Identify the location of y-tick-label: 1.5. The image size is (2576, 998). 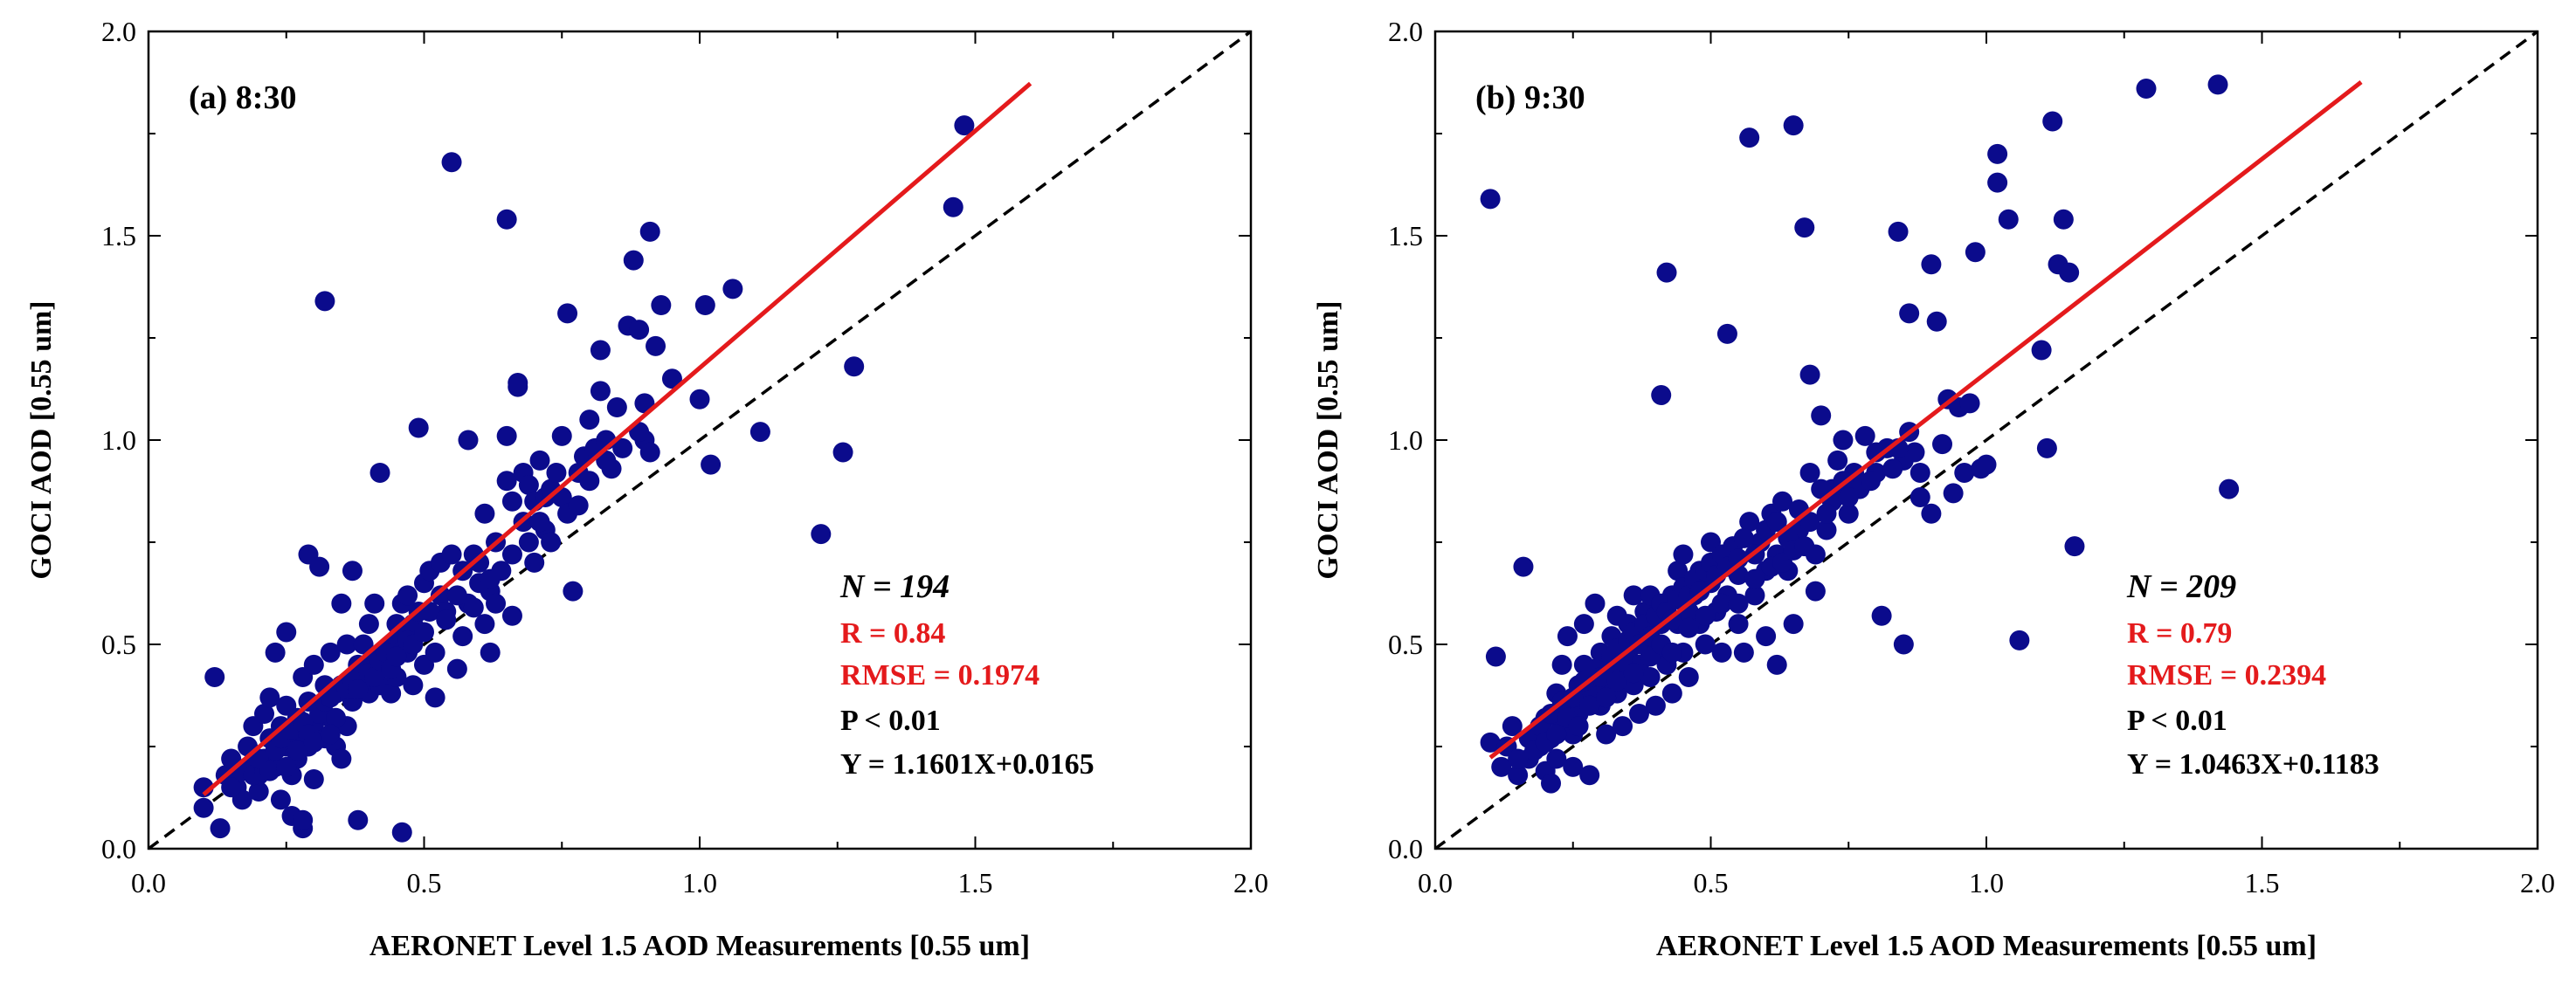
(1405, 235).